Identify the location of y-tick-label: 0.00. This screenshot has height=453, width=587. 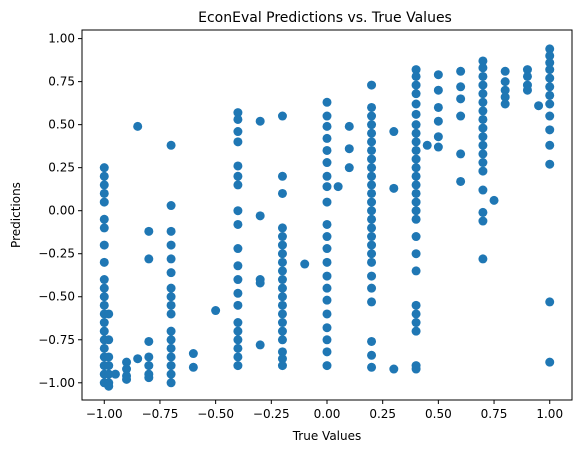
(61, 211).